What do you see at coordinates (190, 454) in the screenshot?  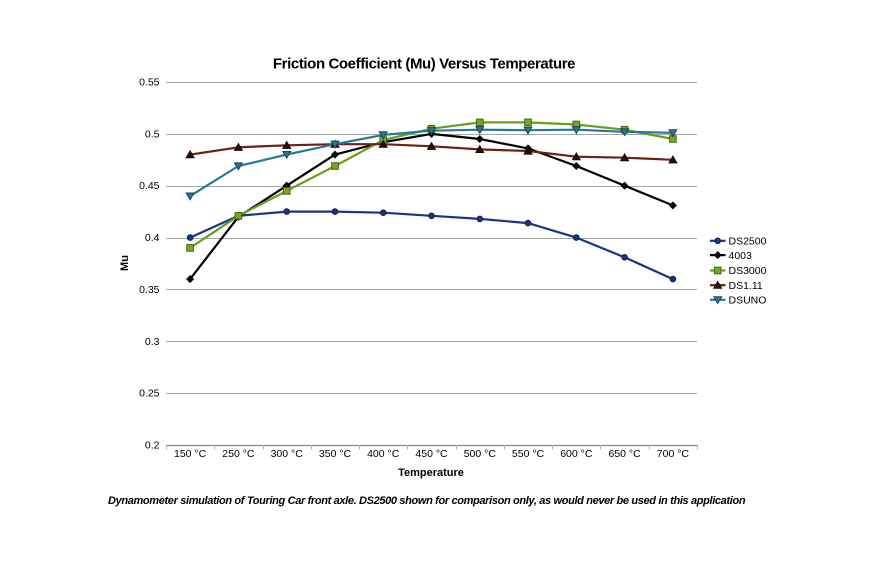 I see `svg-text: 150 °C` at bounding box center [190, 454].